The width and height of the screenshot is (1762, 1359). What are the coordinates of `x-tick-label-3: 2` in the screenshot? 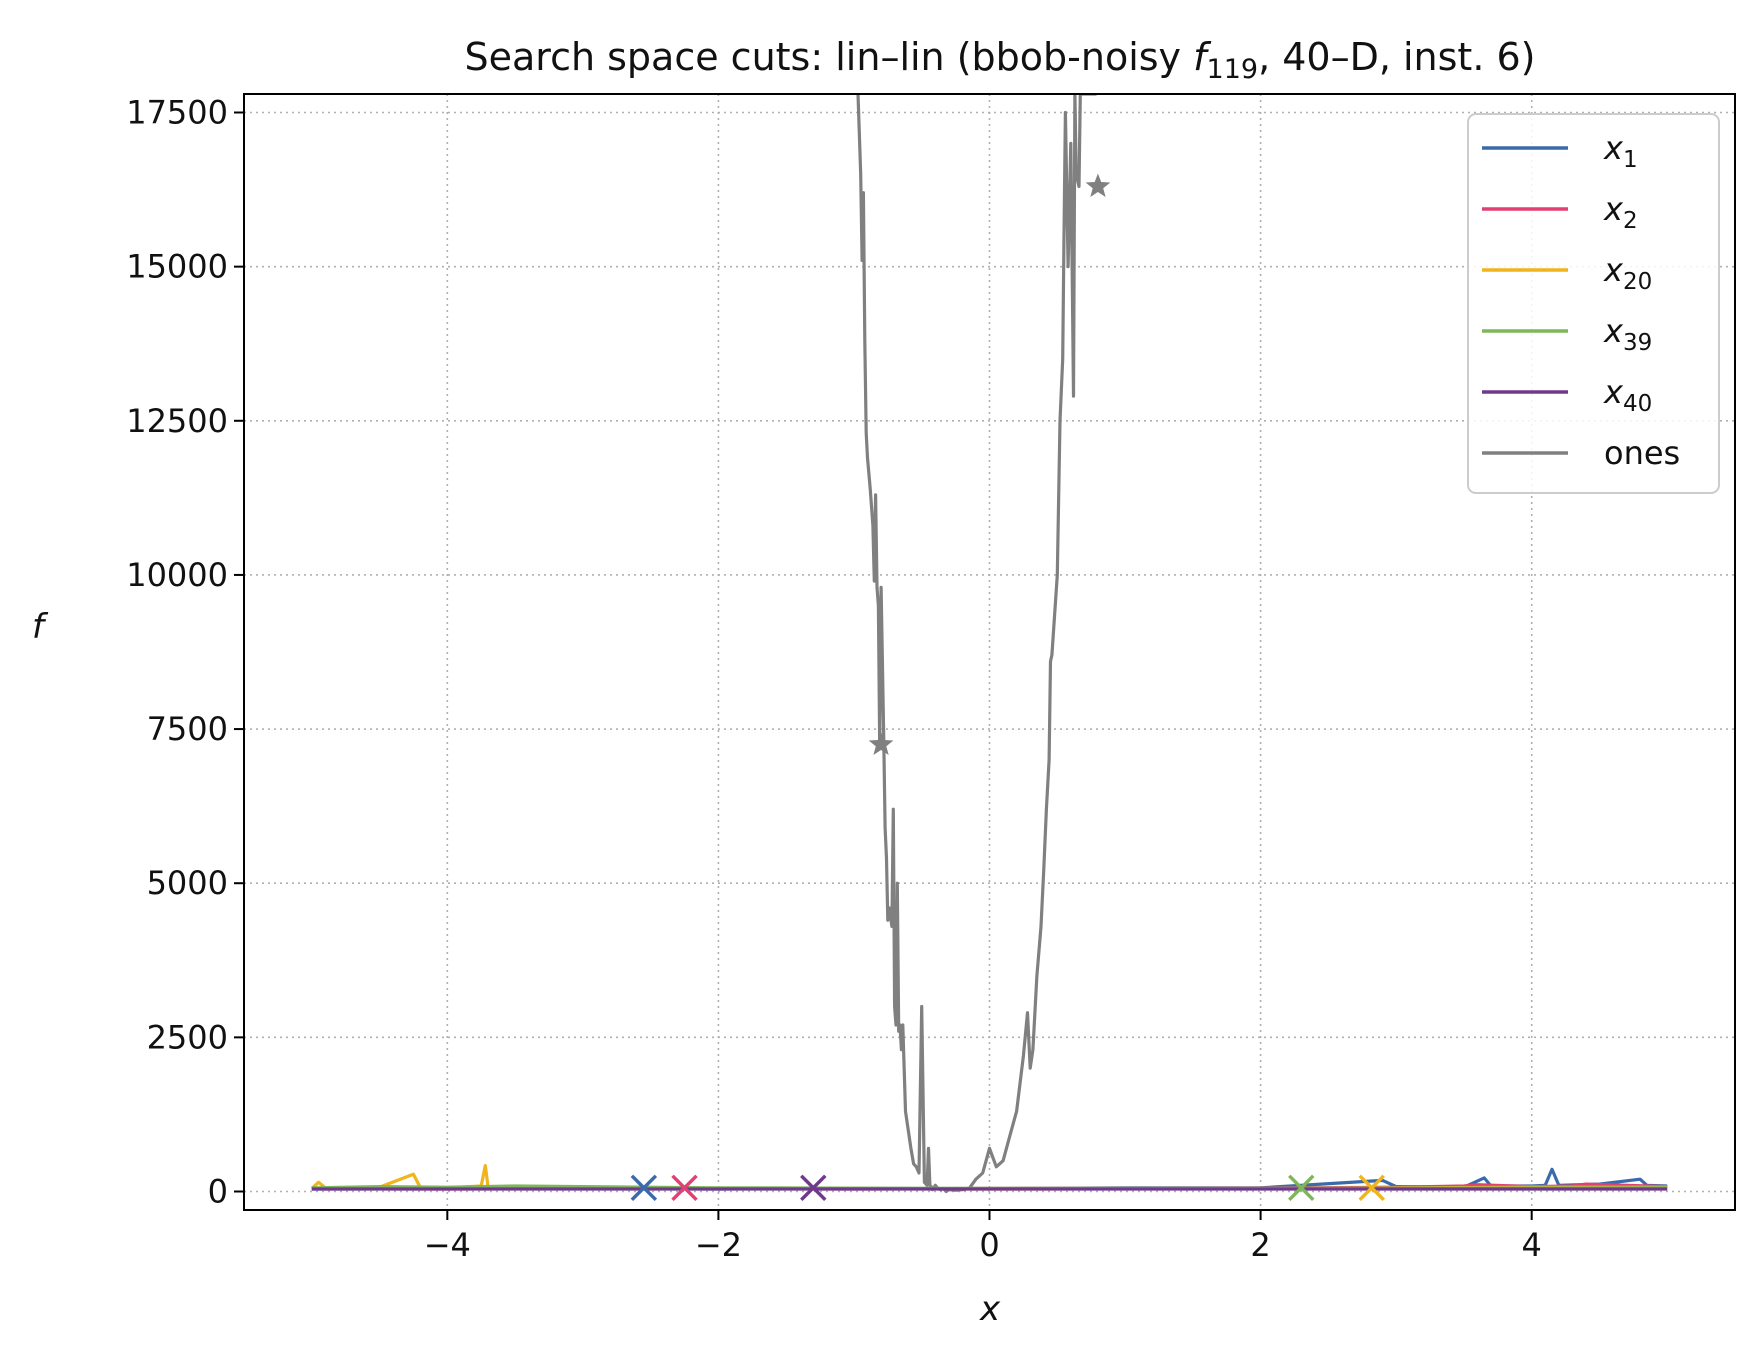 It's located at (1260, 1245).